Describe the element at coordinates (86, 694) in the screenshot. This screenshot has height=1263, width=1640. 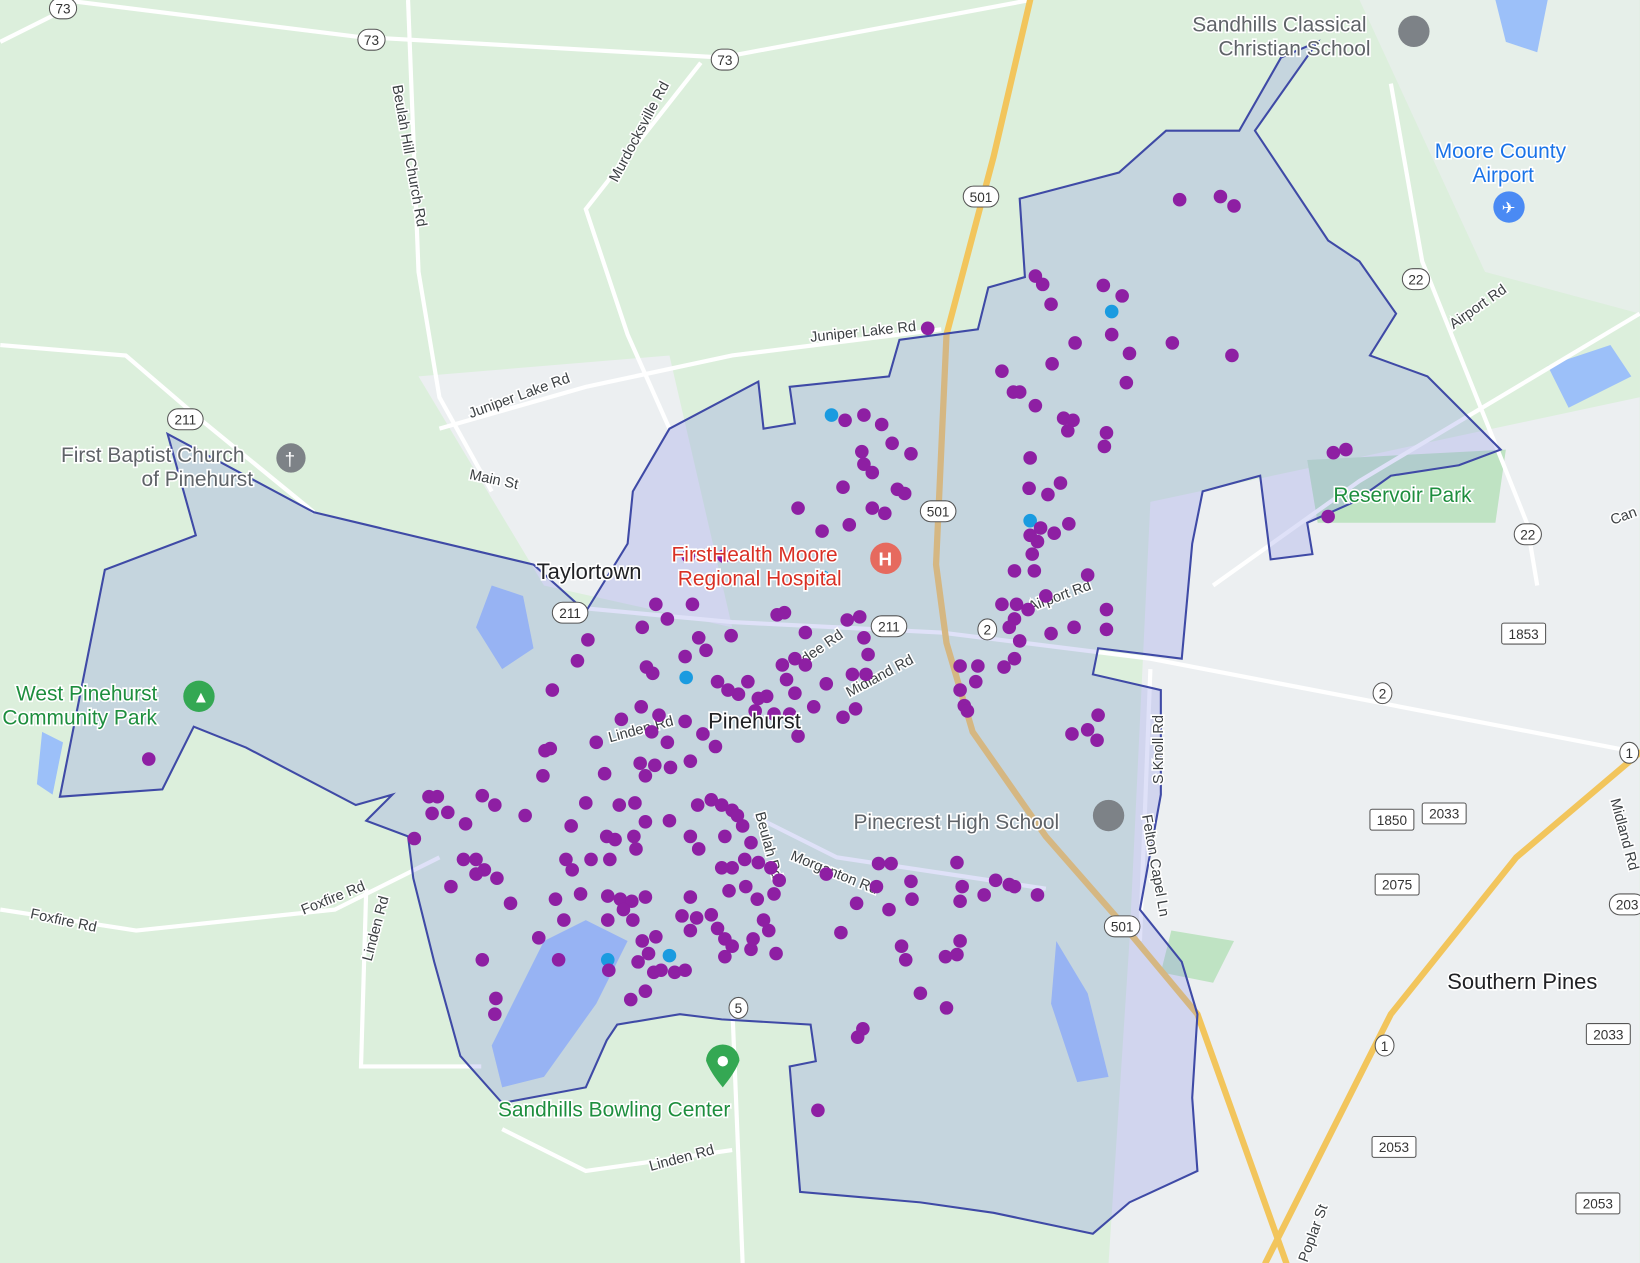
I see `poi-park-name: West Pinehurst` at that location.